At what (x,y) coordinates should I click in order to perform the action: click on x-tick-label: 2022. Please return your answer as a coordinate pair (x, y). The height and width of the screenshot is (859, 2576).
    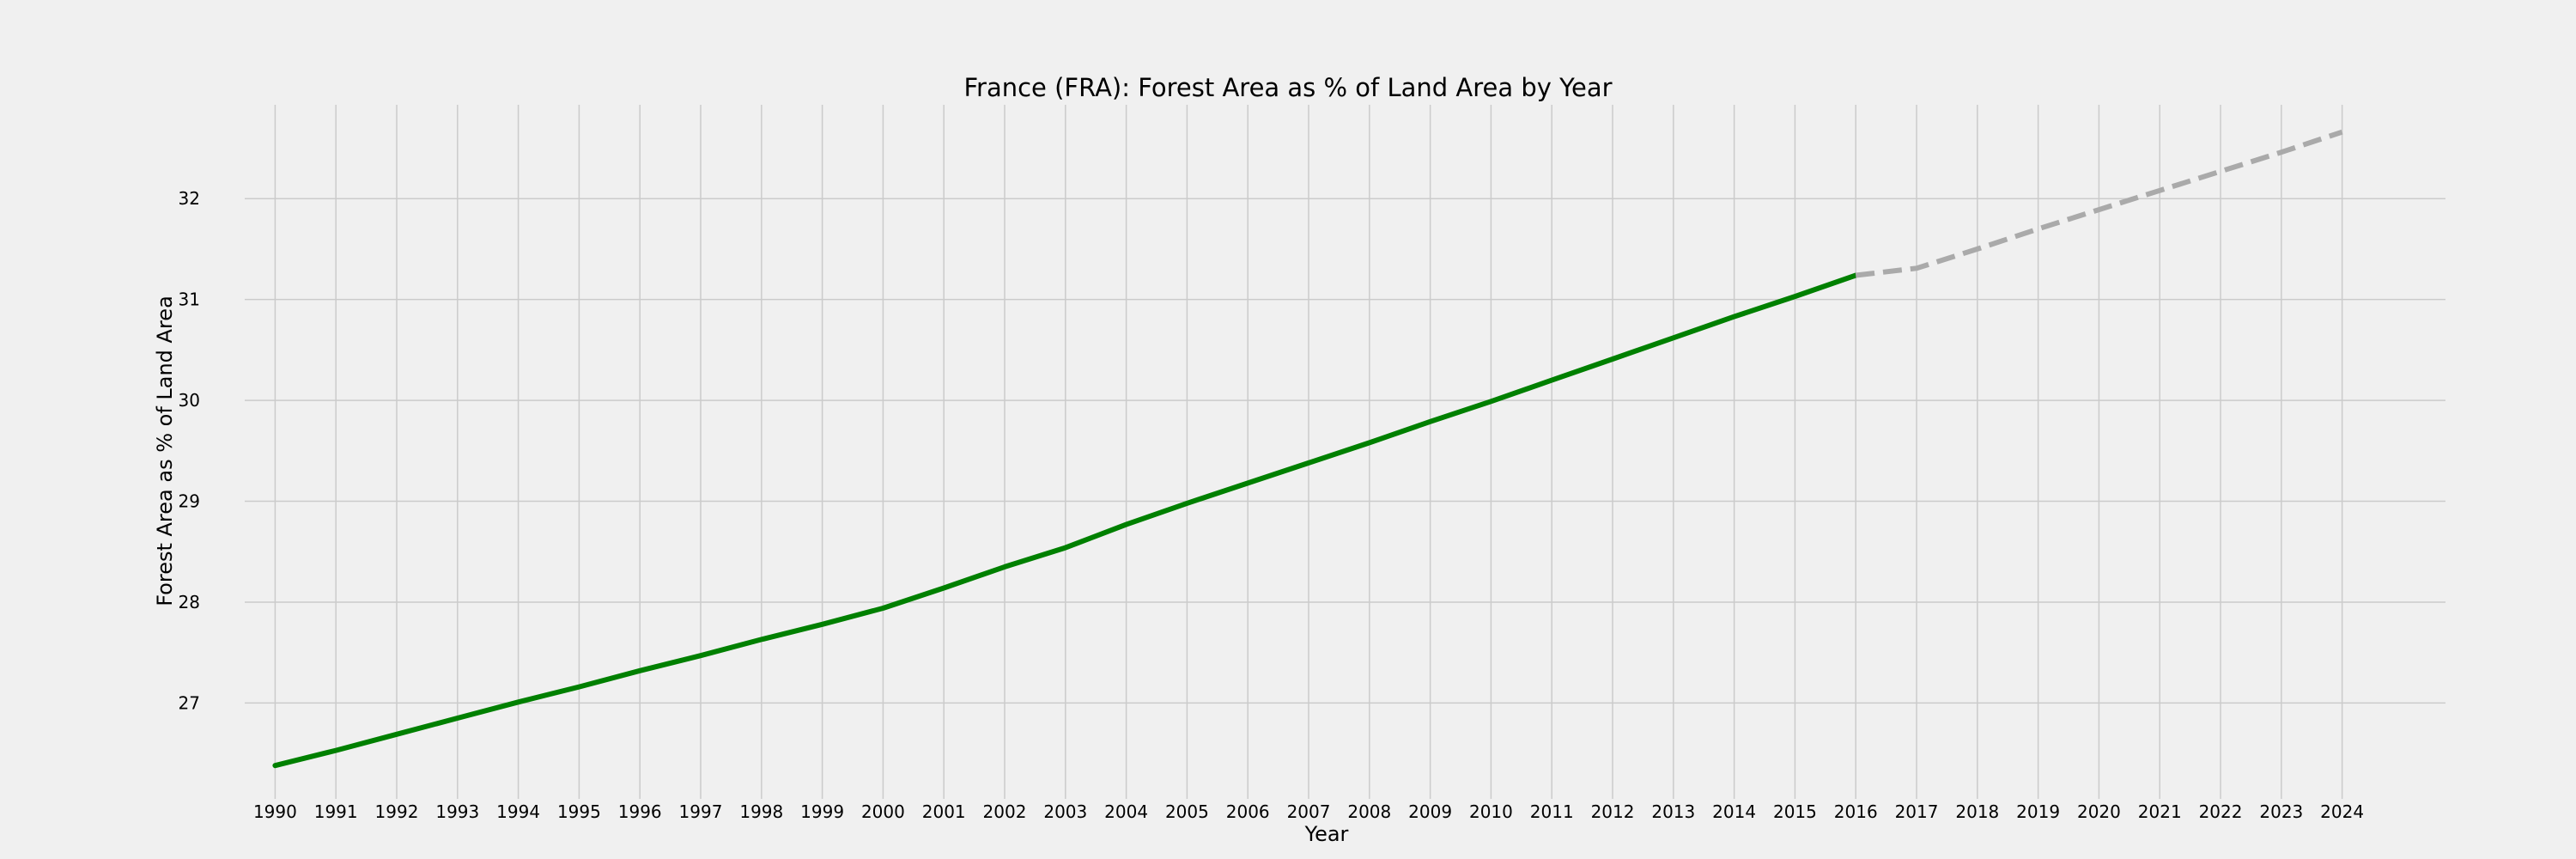
    Looking at the image, I should click on (2221, 811).